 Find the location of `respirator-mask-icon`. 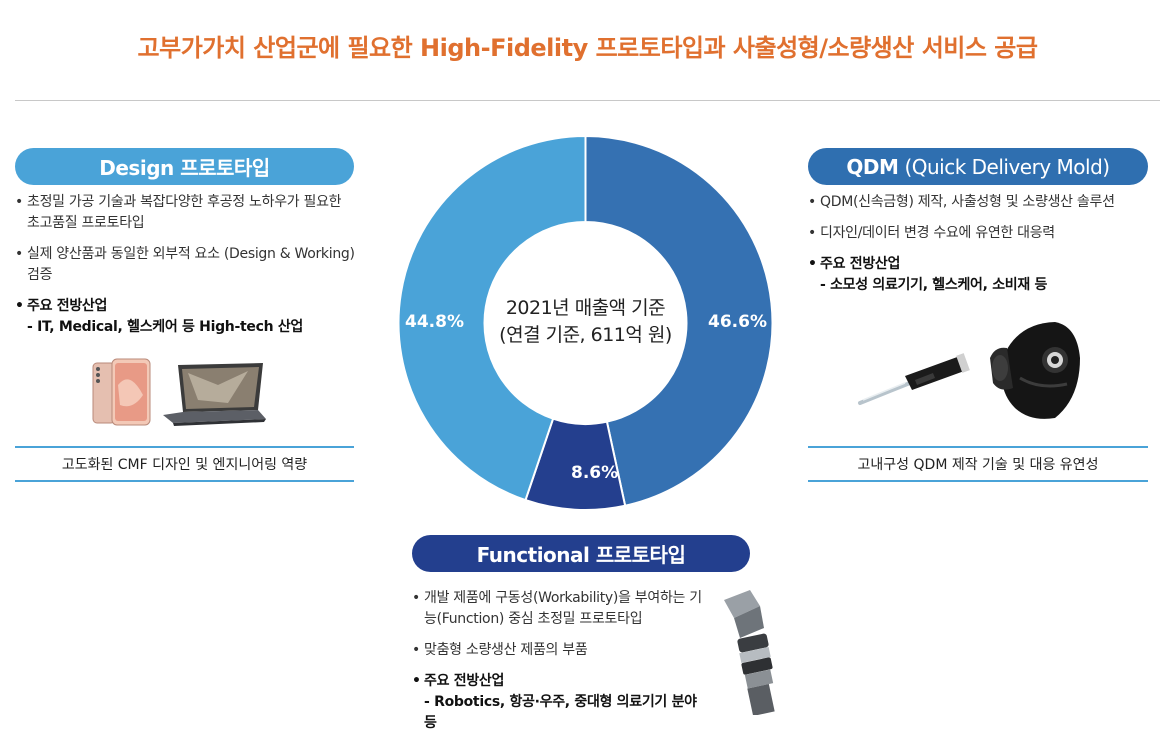

respirator-mask-icon is located at coordinates (1035, 370).